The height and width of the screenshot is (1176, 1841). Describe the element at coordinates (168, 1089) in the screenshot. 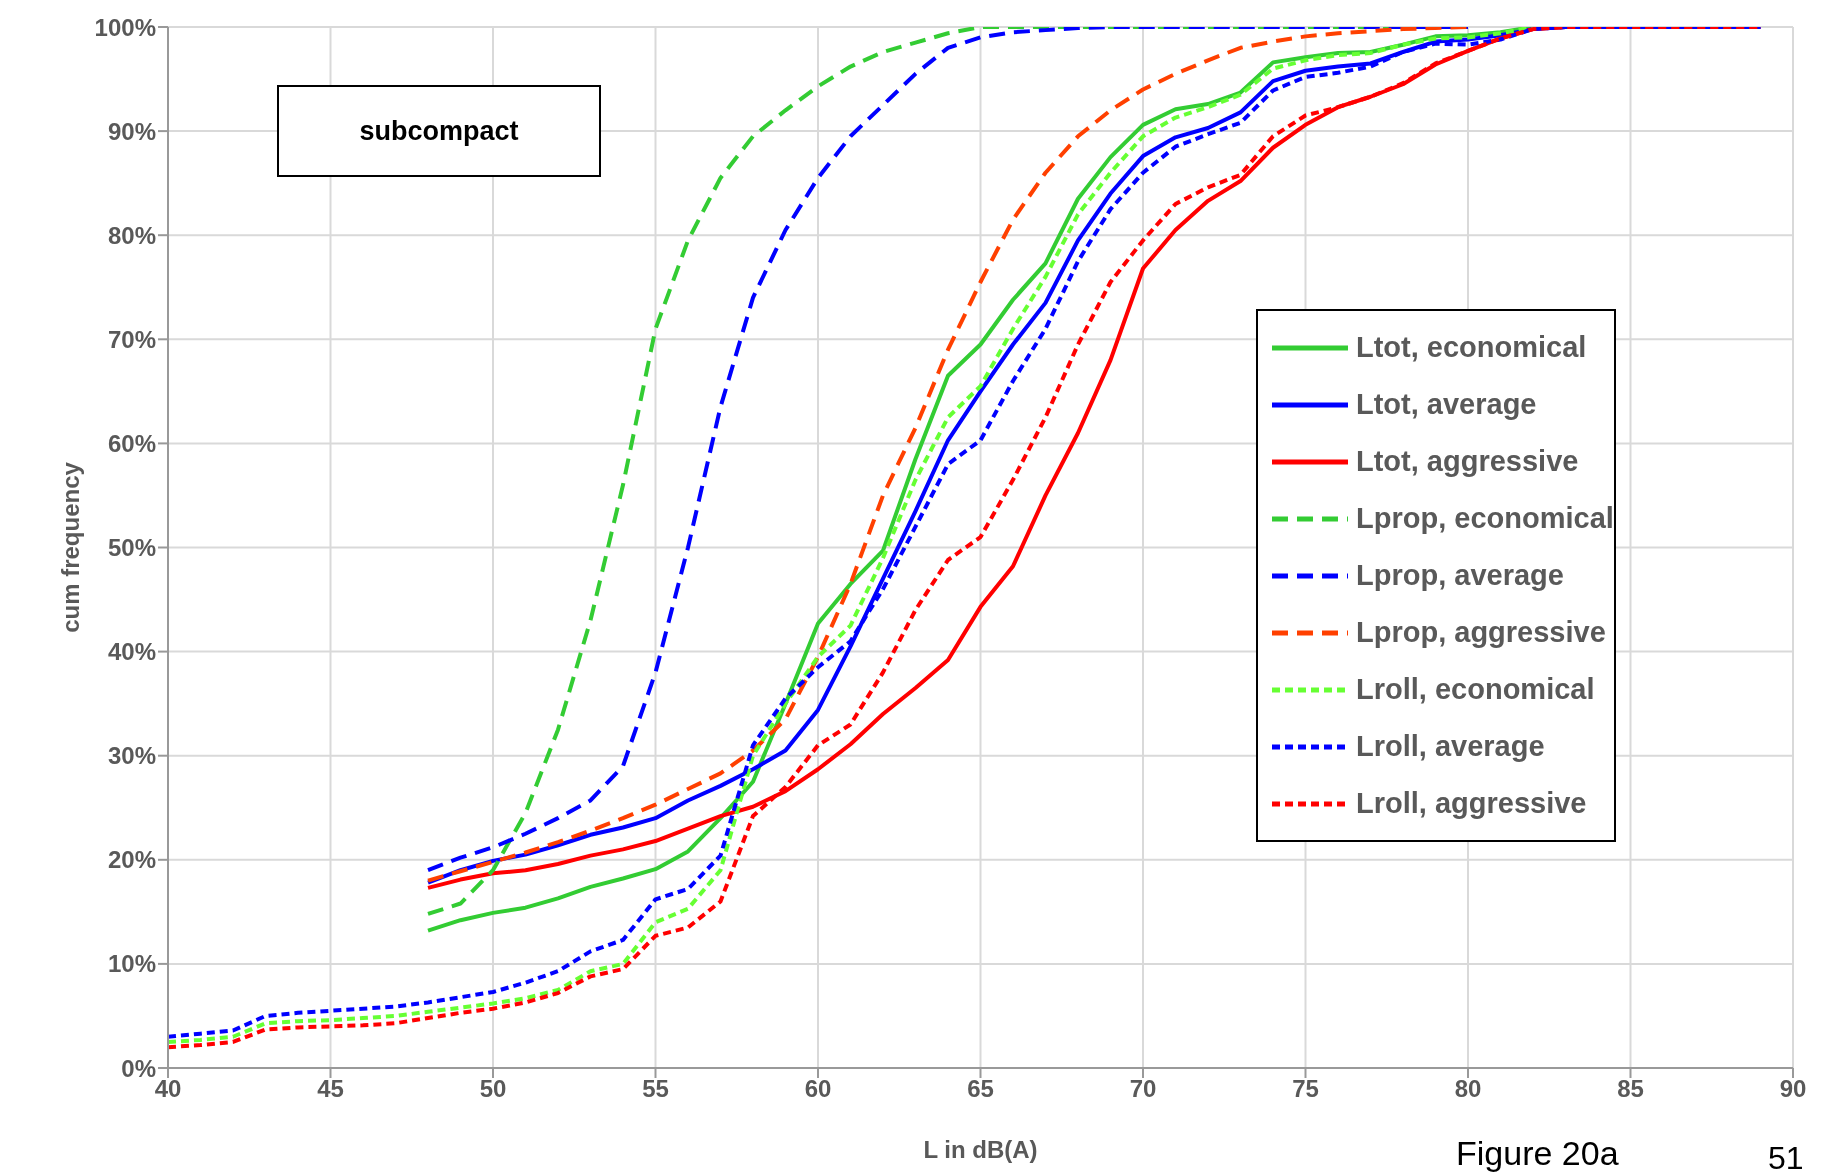

I see `x-tick-label: 40` at that location.